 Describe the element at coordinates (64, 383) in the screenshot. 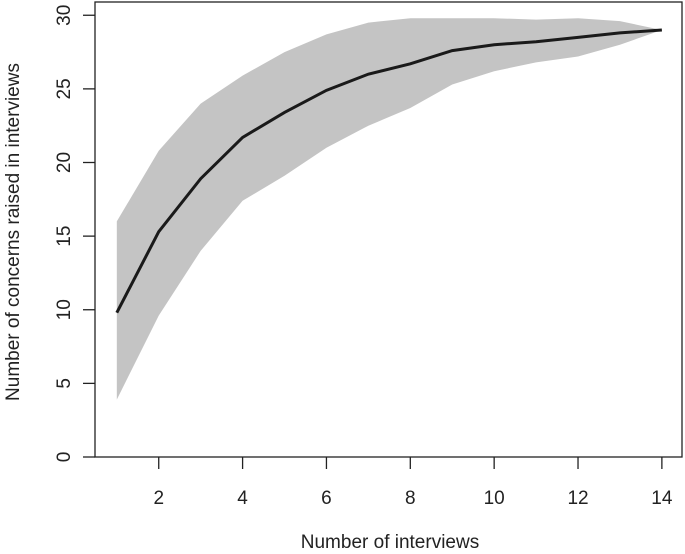

I see `y-tick-label: 5` at that location.